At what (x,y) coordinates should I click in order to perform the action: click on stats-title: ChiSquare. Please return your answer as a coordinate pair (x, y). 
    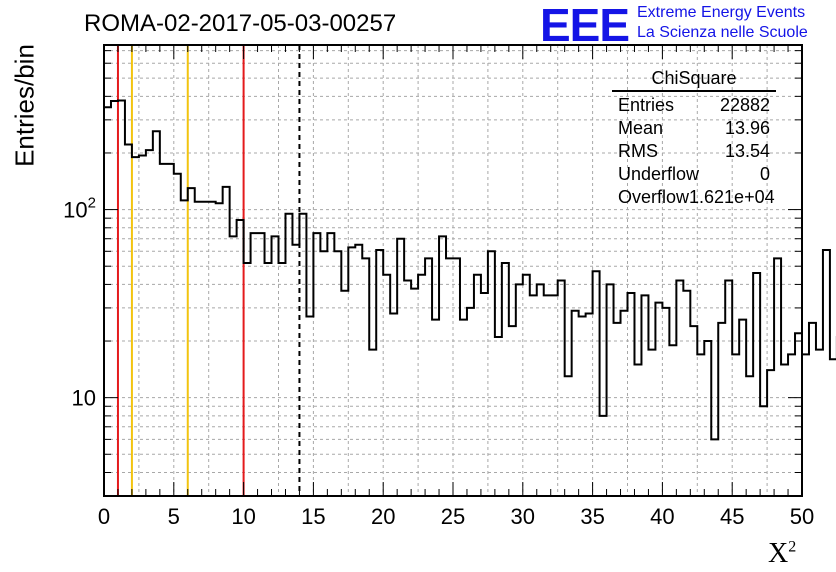
    Looking at the image, I should click on (694, 80).